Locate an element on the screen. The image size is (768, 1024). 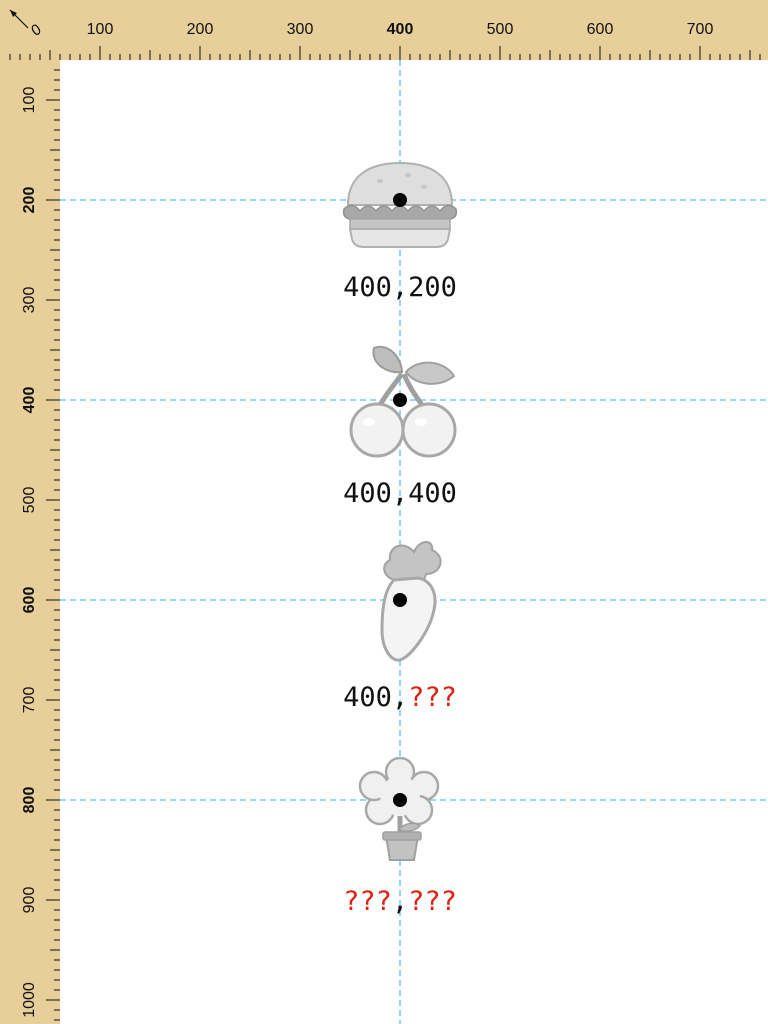
center-dots is located at coordinates (400, 500).